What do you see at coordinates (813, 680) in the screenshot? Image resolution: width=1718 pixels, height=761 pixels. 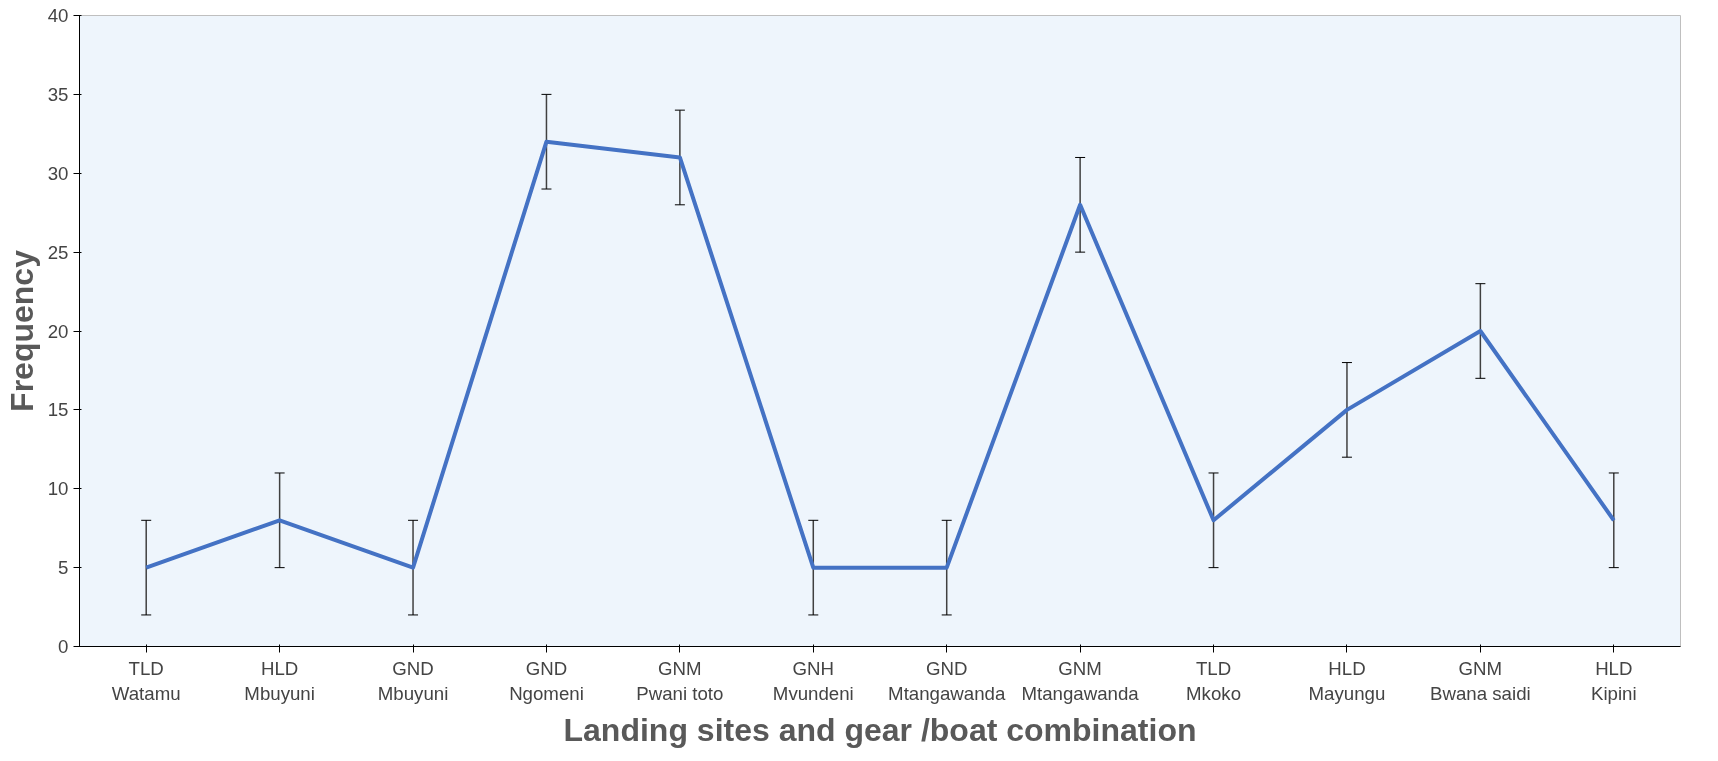 I see `x-tick-label: GNH Mvundeni` at bounding box center [813, 680].